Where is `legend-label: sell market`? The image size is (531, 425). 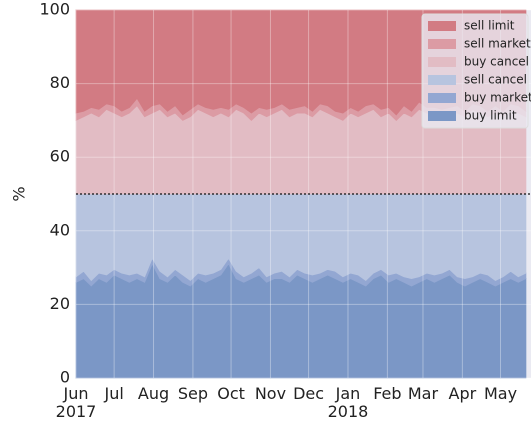 legend-label: sell market is located at coordinates (497, 44).